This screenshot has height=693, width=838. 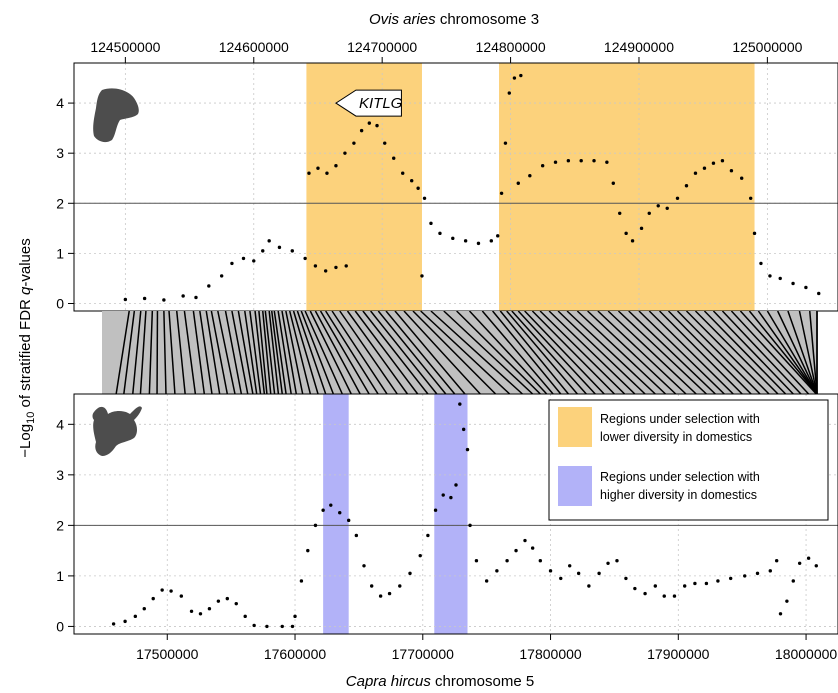 What do you see at coordinates (125, 47) in the screenshot?
I see `x-tick-label-0: 124500000` at bounding box center [125, 47].